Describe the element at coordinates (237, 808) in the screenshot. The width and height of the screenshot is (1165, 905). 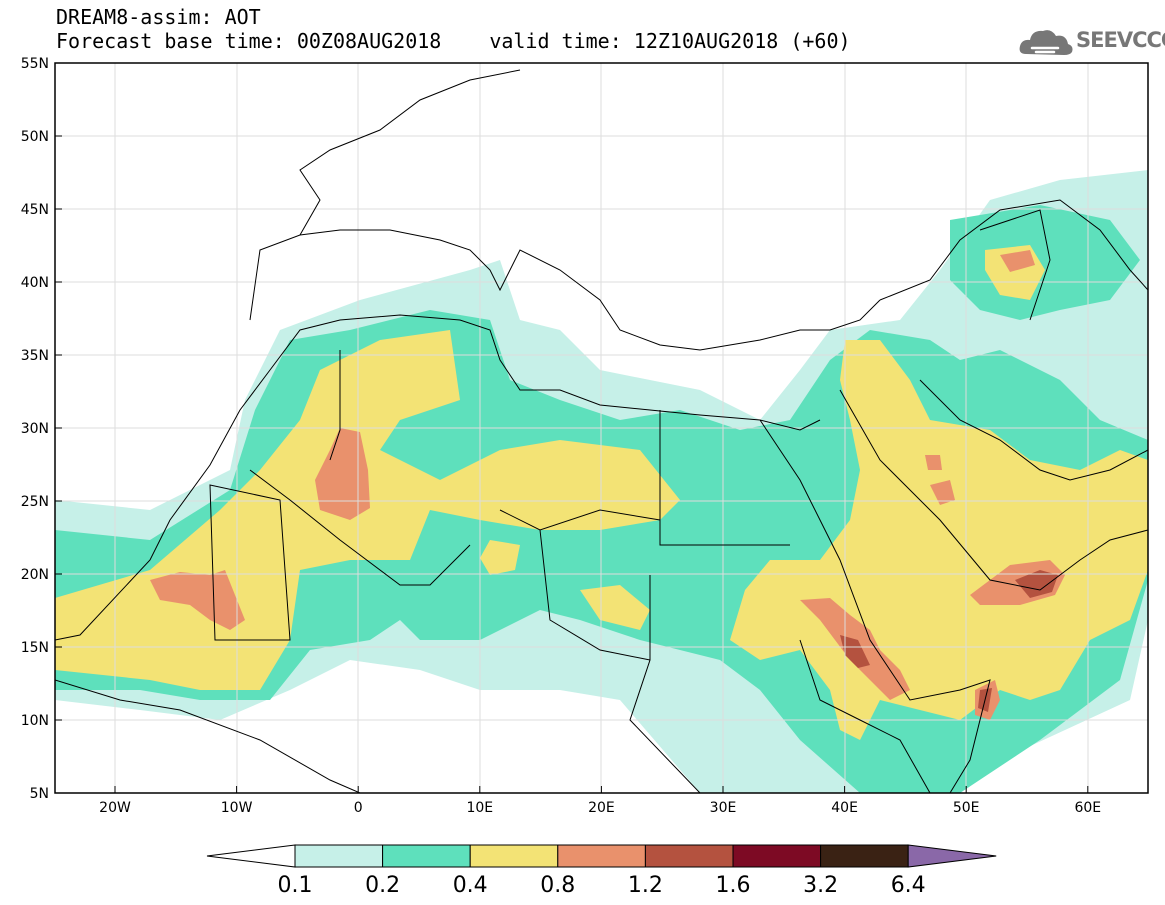
I see `lon-tick-label: 10W` at that location.